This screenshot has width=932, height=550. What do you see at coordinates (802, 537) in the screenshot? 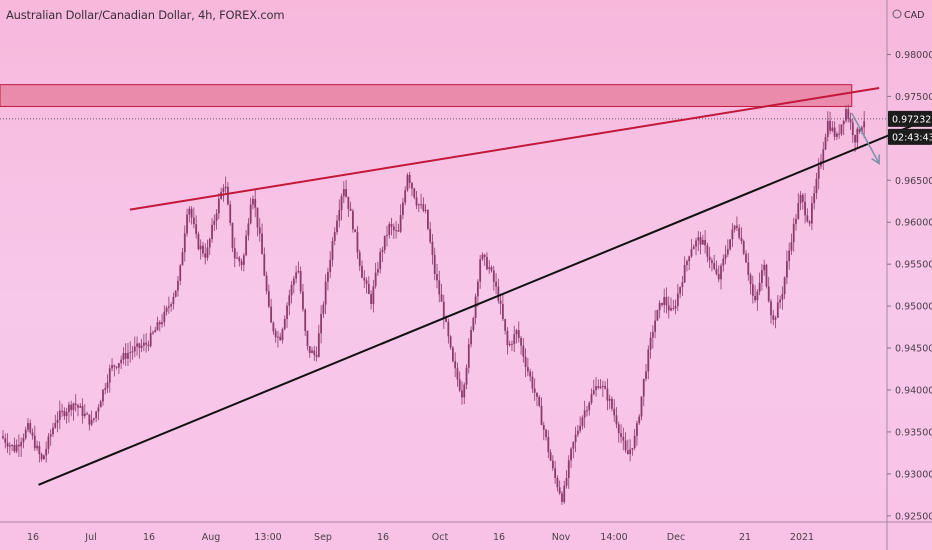
I see `x-tick-label: 2021` at bounding box center [802, 537].